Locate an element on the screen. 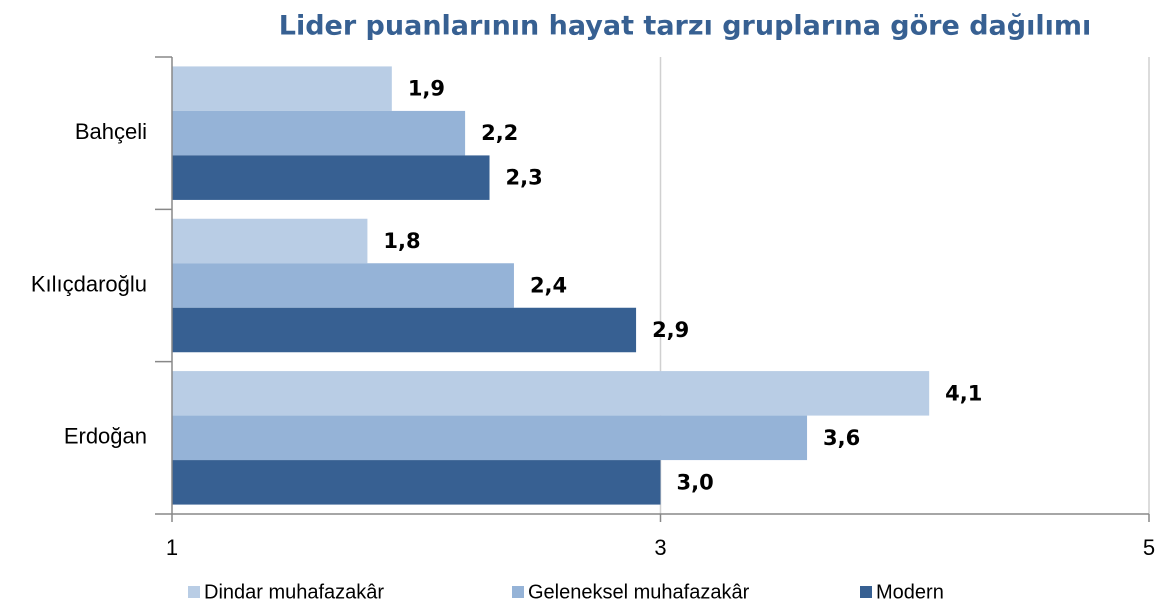  legend-label: Dindar muhafazakâr is located at coordinates (294, 592).